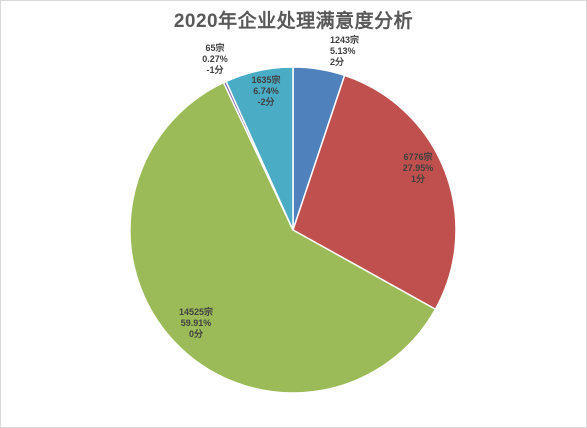 This screenshot has width=587, height=428. What do you see at coordinates (265, 101) in the screenshot?
I see `slice-score: -2分` at bounding box center [265, 101].